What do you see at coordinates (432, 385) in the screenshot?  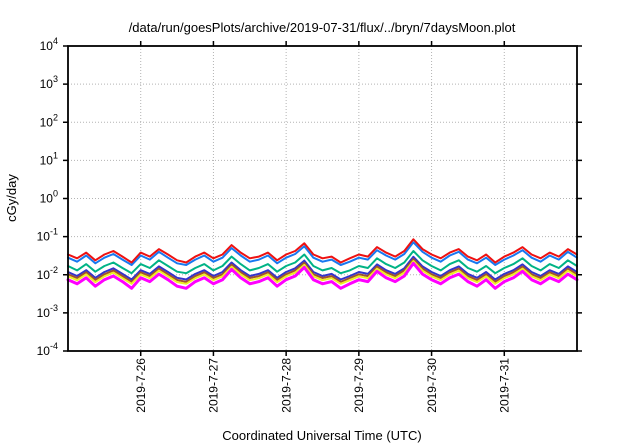 I see `x-tick-label: 2019-7-30` at bounding box center [432, 385].